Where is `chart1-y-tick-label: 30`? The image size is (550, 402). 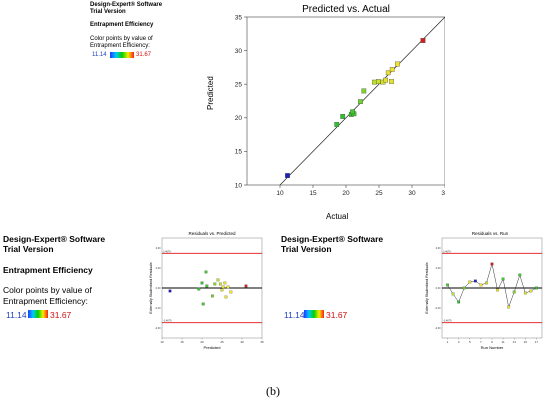
chart1-y-tick-label: 30 is located at coordinates (239, 51).